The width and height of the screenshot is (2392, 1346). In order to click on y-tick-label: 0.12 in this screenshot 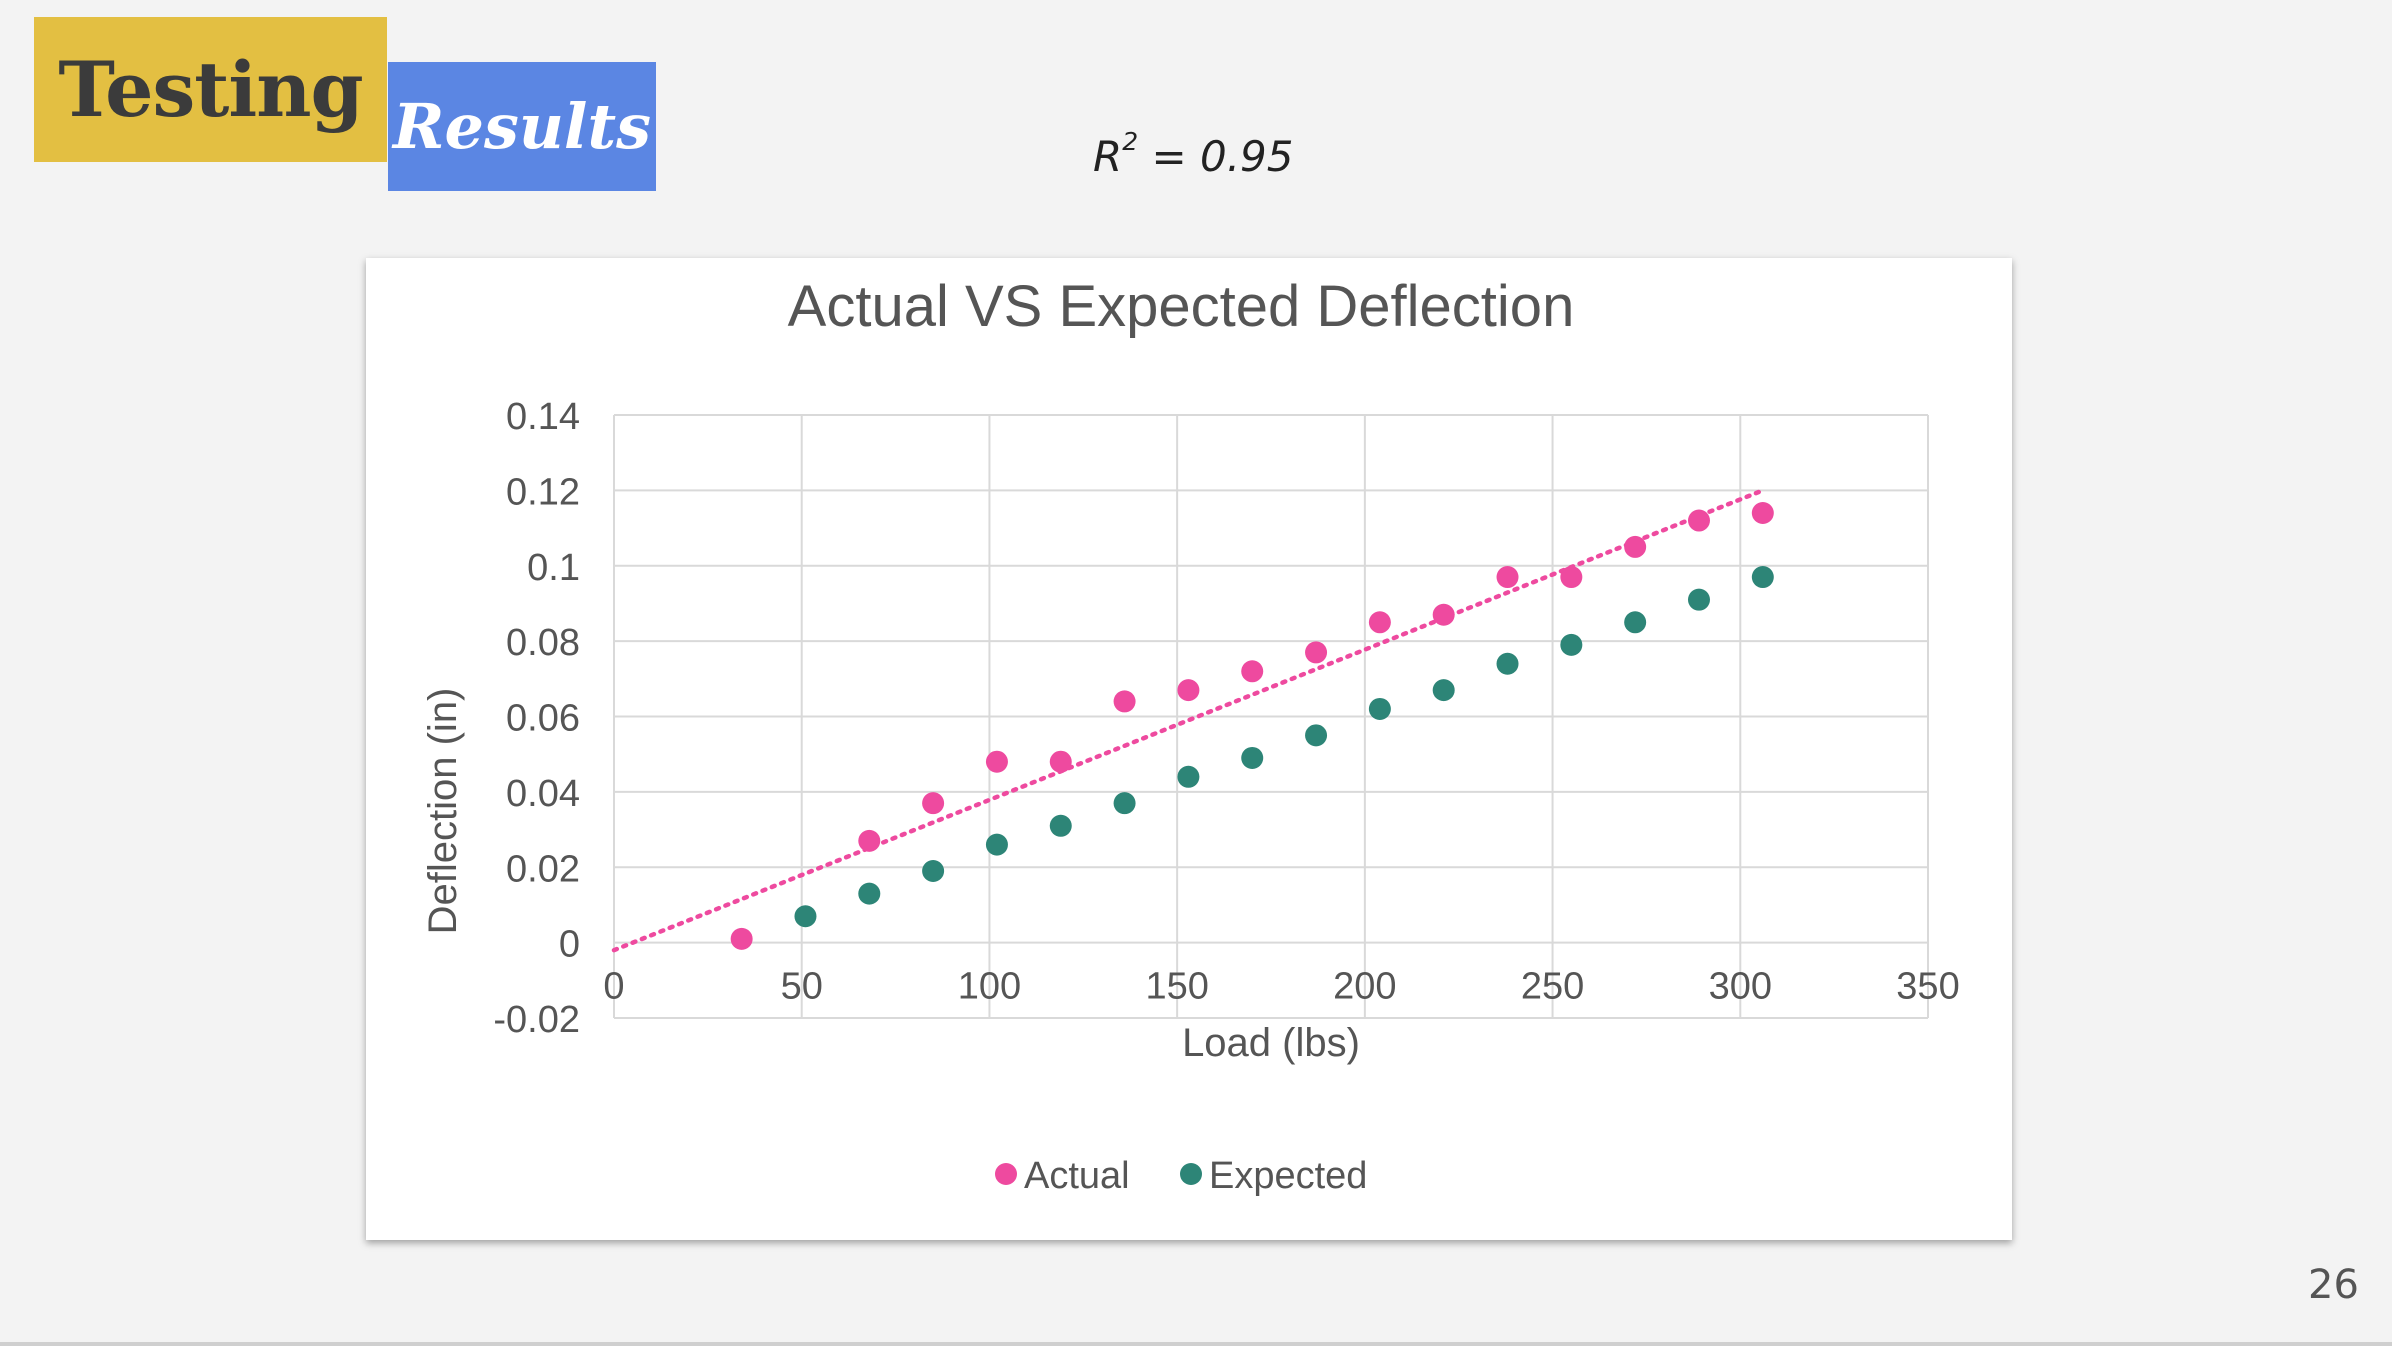, I will do `click(543, 492)`.